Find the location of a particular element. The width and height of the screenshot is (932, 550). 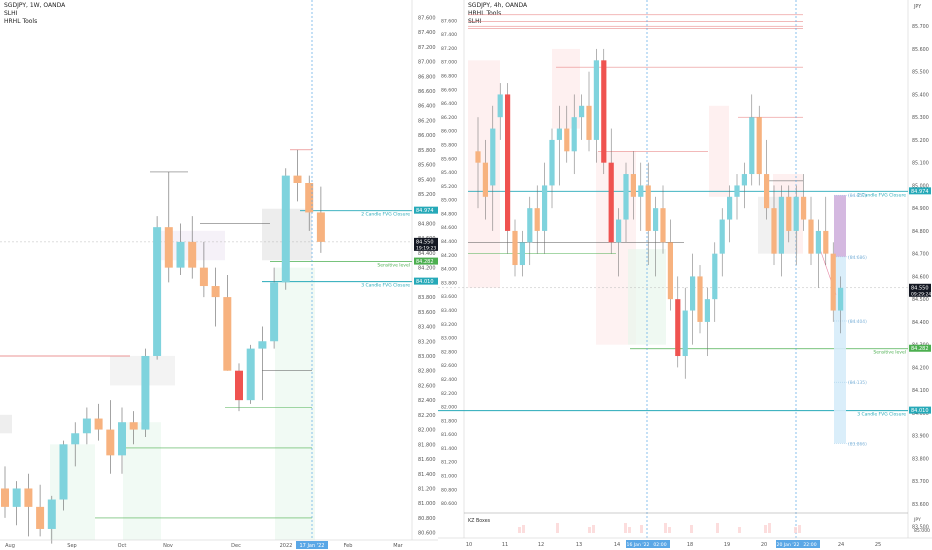

h4-left-tick-29: 86.400 is located at coordinates (449, 104).